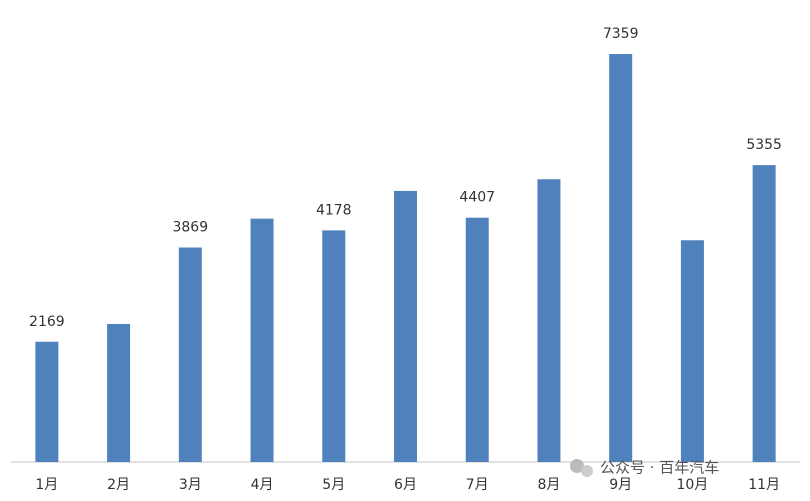  What do you see at coordinates (118, 485) in the screenshot?
I see `x-tick-label: 2月` at bounding box center [118, 485].